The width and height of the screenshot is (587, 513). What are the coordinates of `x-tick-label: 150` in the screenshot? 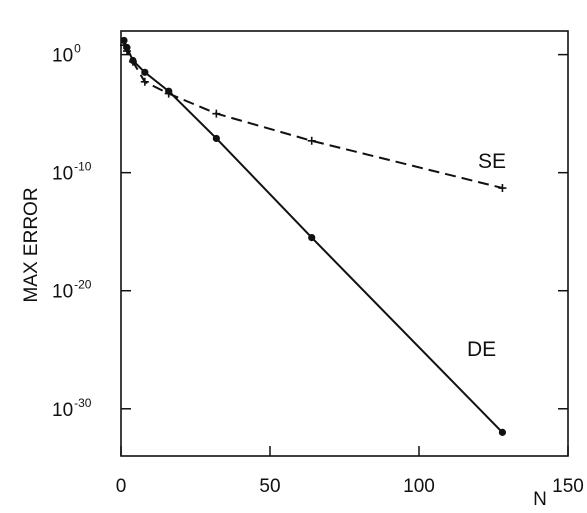 It's located at (568, 486).